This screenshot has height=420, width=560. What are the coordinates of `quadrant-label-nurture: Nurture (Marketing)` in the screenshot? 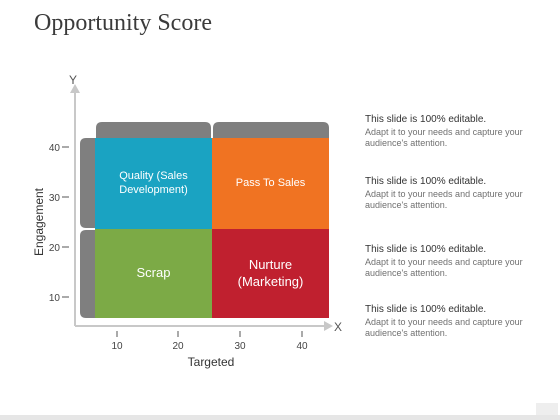 It's located at (270, 273).